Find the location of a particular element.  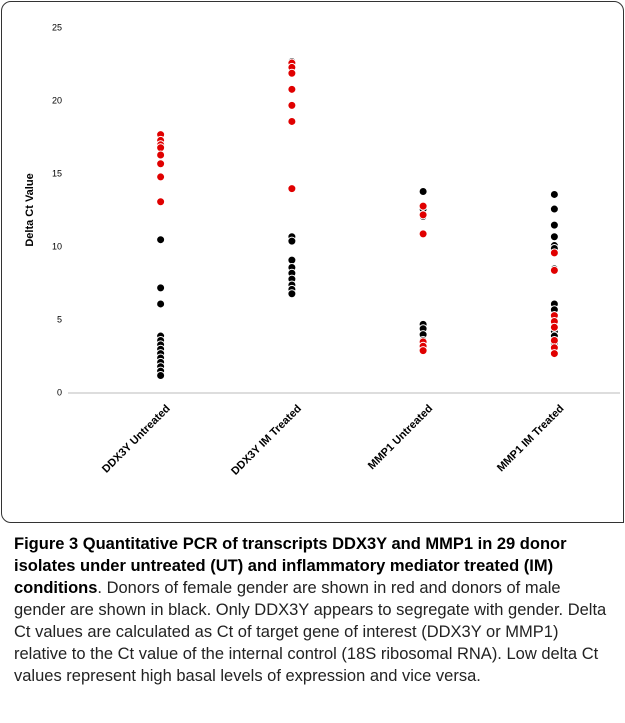

x-tick-label: DDX3Y IM Treated is located at coordinates (266, 440).